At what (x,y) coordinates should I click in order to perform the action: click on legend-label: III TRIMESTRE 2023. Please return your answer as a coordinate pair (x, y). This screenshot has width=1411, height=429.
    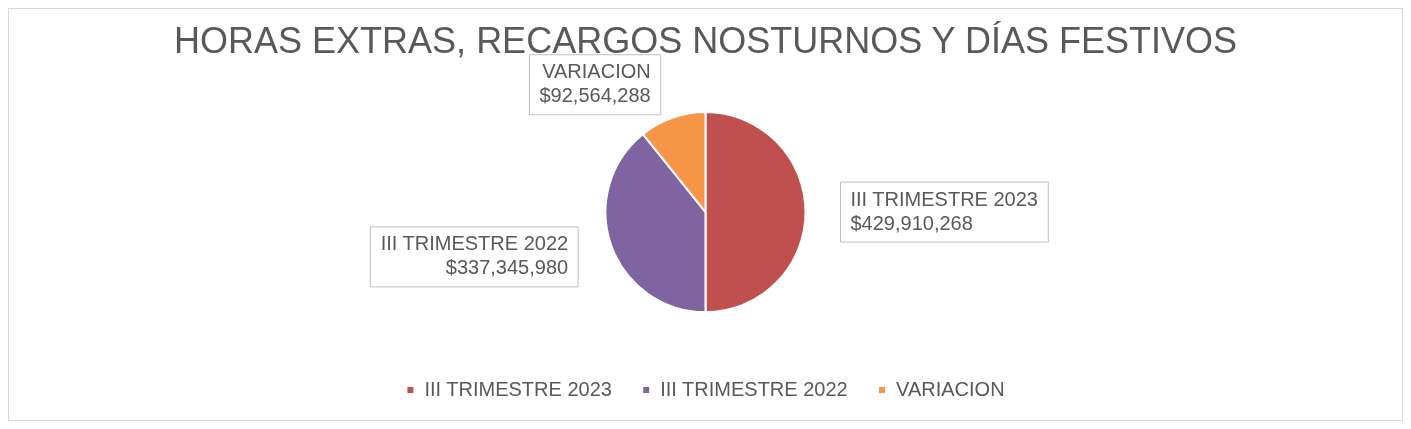
    Looking at the image, I should click on (518, 388).